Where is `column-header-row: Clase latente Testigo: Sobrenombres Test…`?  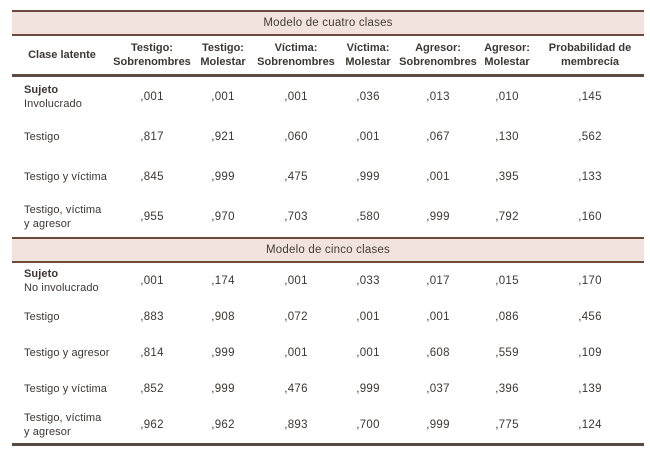 column-header-row: Clase latente Testigo: Sobrenombres Test… is located at coordinates (328, 56).